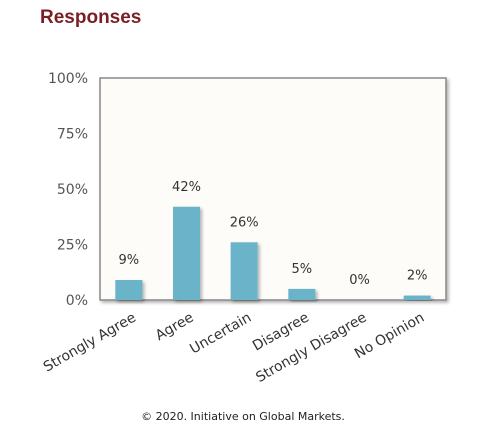 The image size is (486, 446). I want to click on x-tick-label: Uncertain, so click(220, 334).